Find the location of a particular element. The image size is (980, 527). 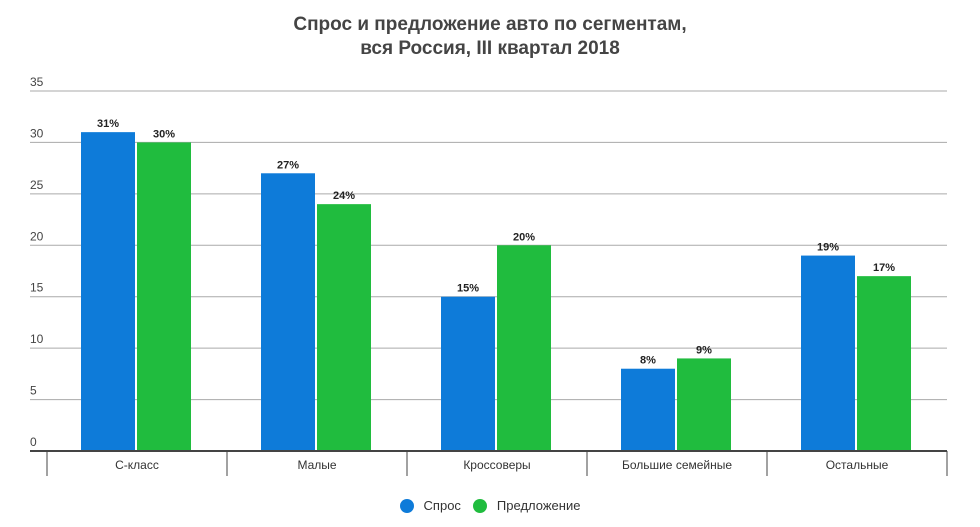

x-tick-label-1: Малые is located at coordinates (316, 465).